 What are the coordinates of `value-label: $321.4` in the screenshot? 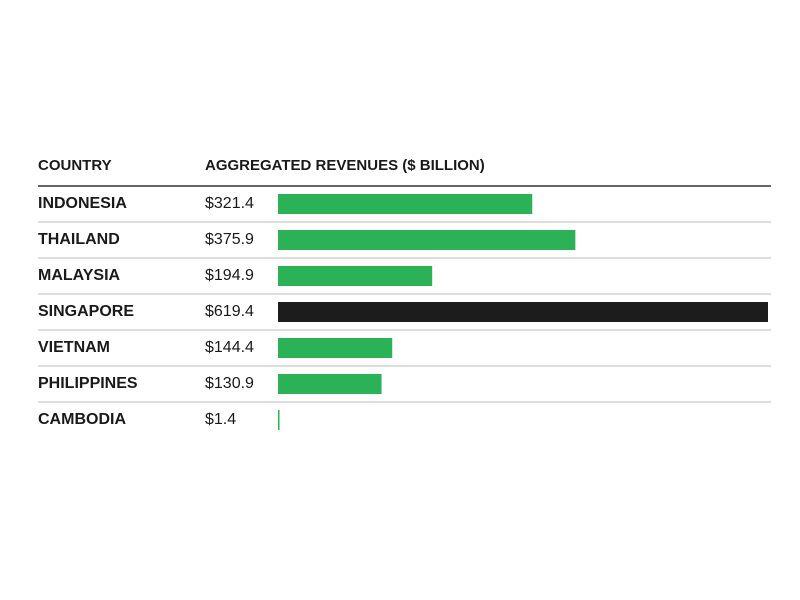 It's located at (229, 203).